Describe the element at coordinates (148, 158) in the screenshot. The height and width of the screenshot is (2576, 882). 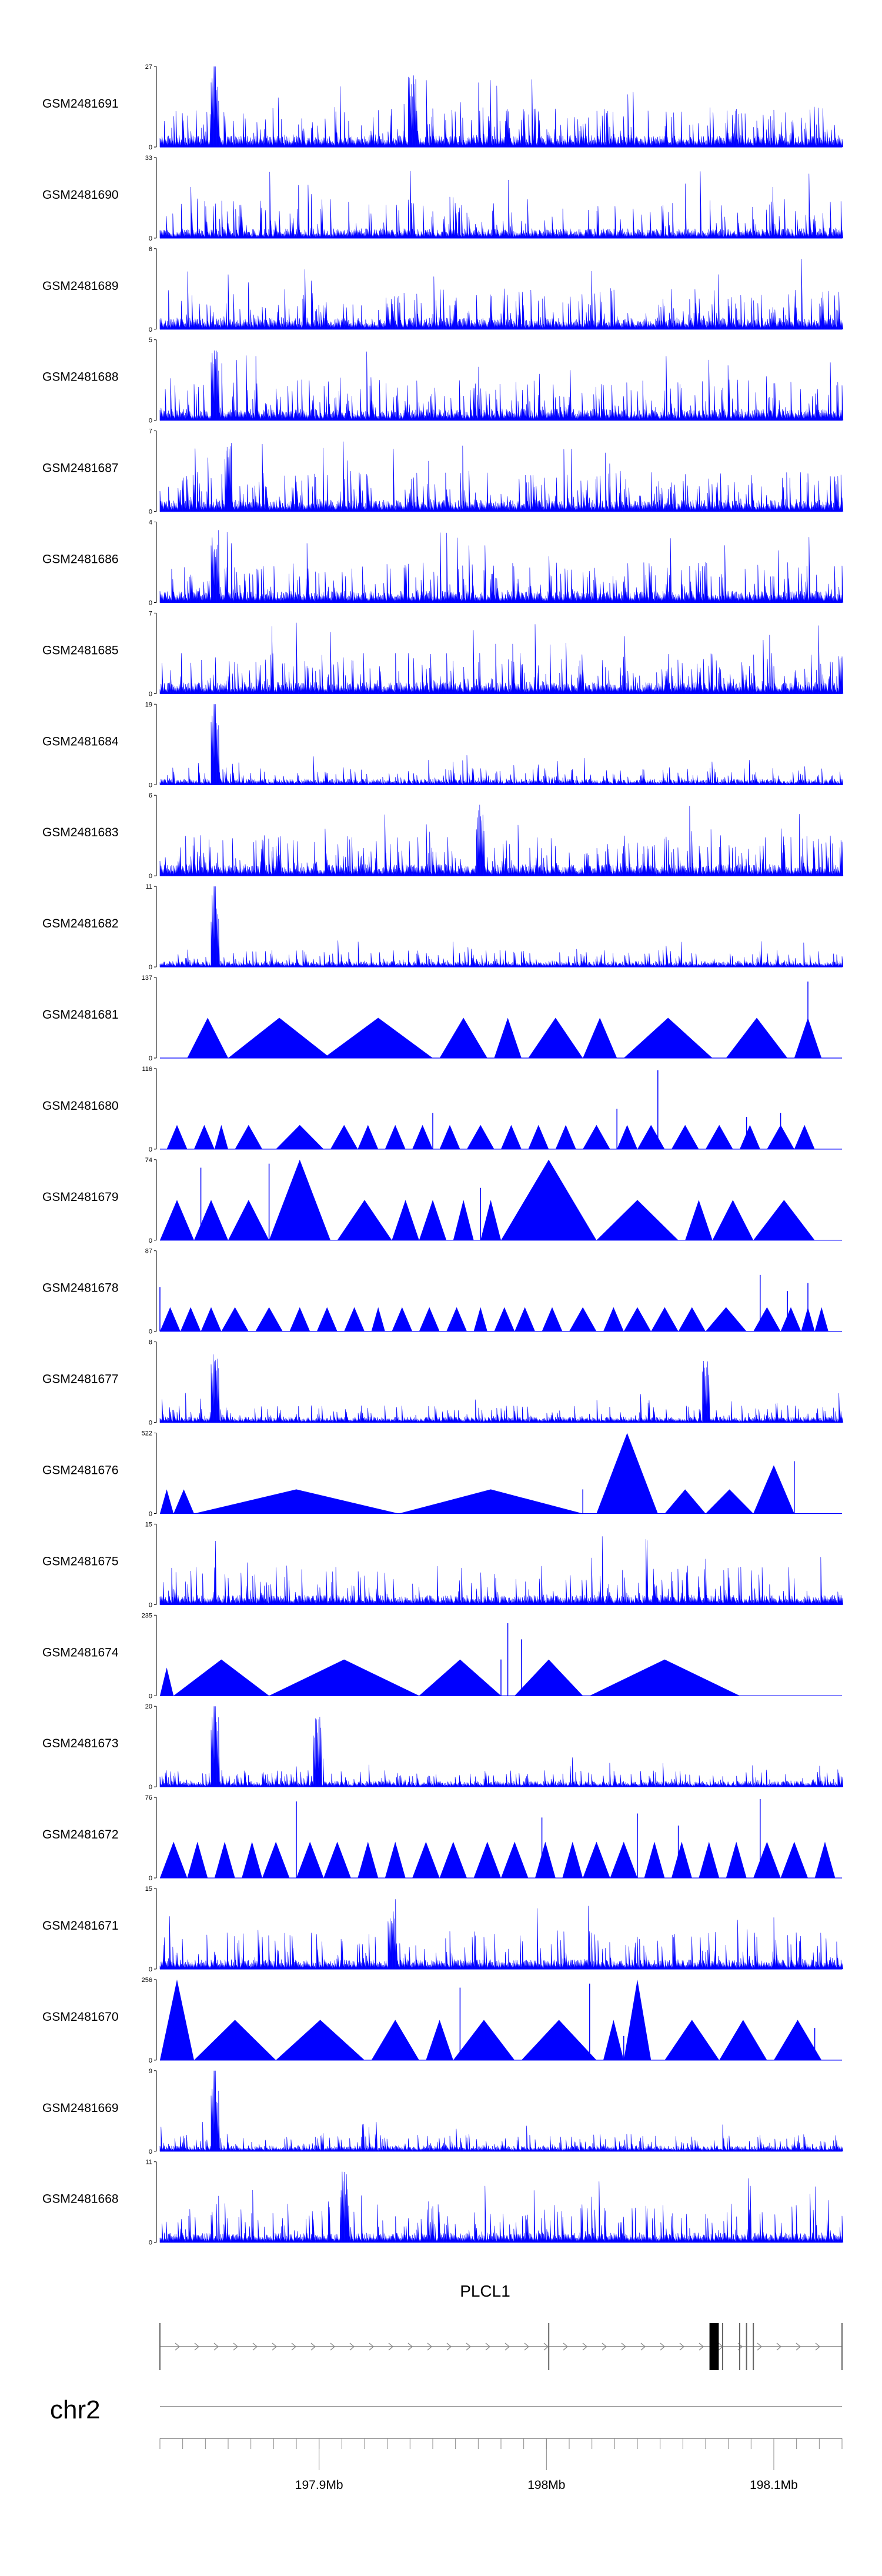
I see `y-max-label: 33` at that location.